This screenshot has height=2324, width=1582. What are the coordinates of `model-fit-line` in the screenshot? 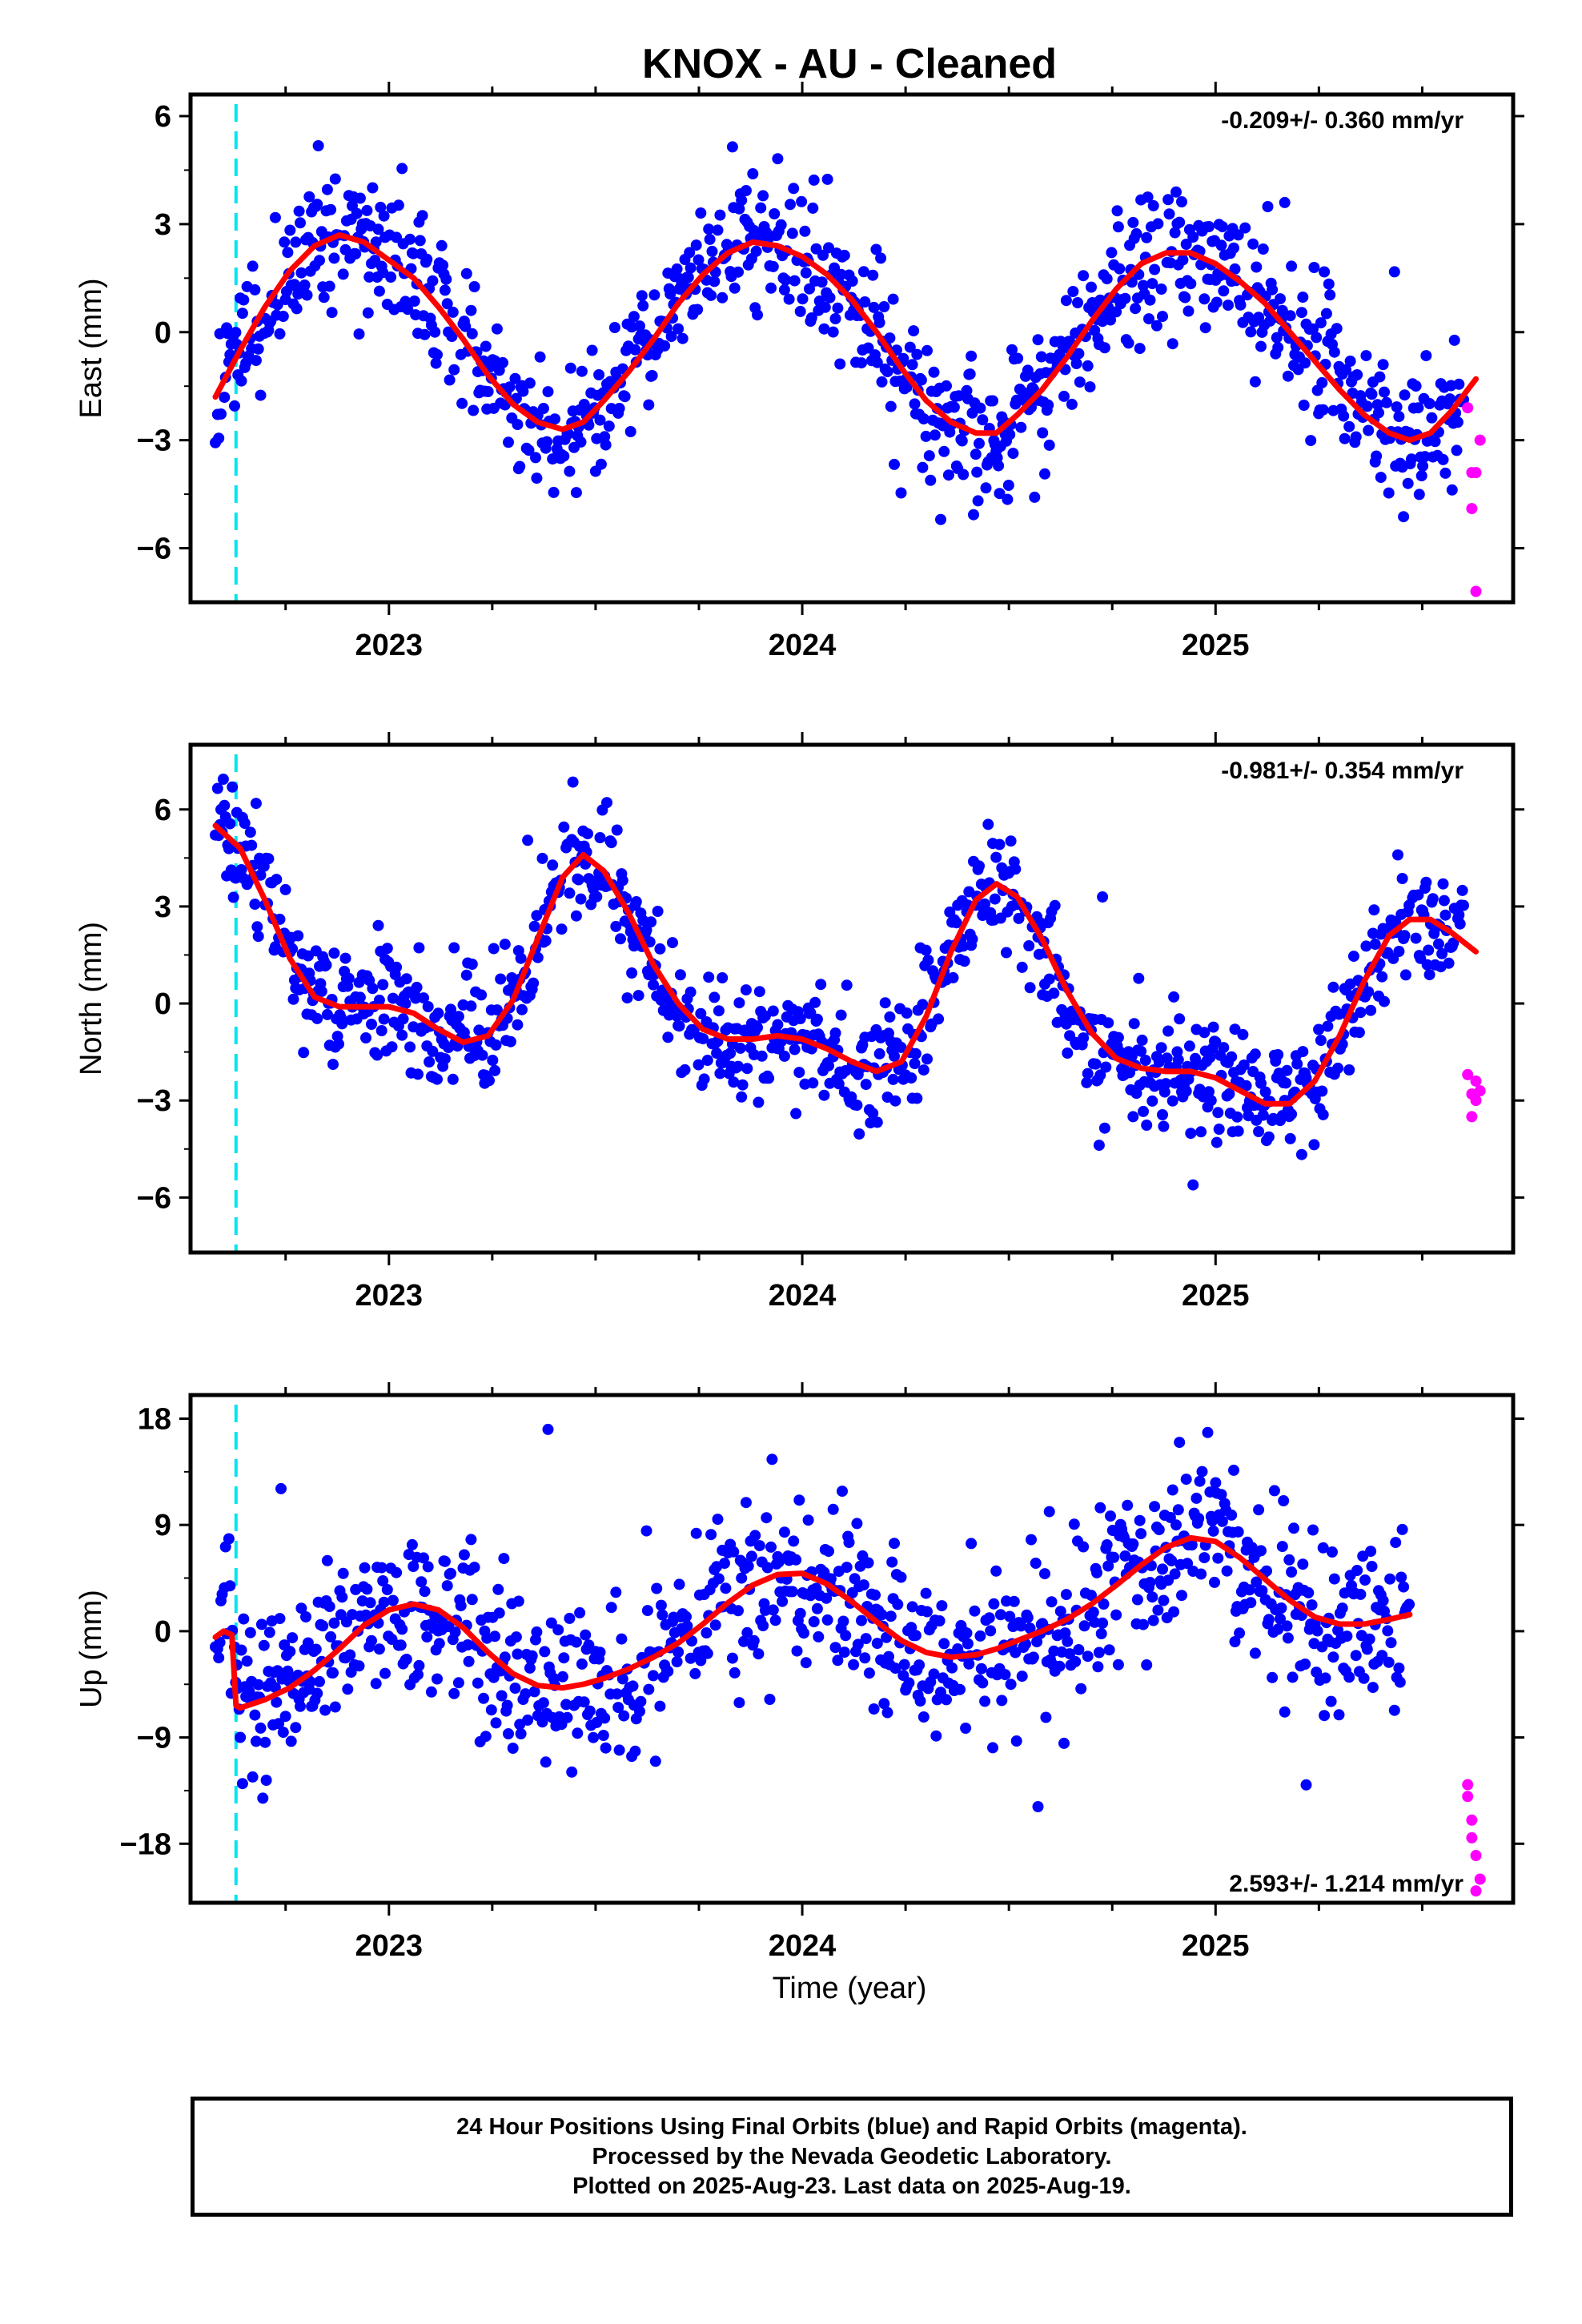 It's located at (812, 1622).